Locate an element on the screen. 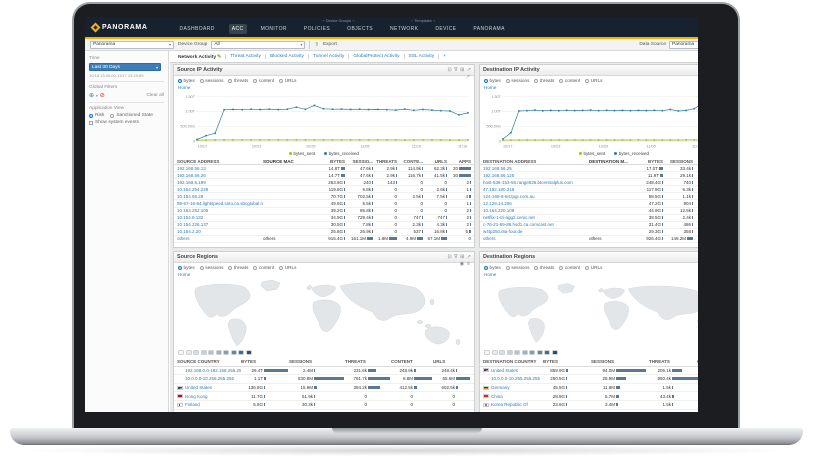 Image resolution: width=813 pixels, height=458 pixels. col-header: SOURCE MAC is located at coordinates (278, 161).